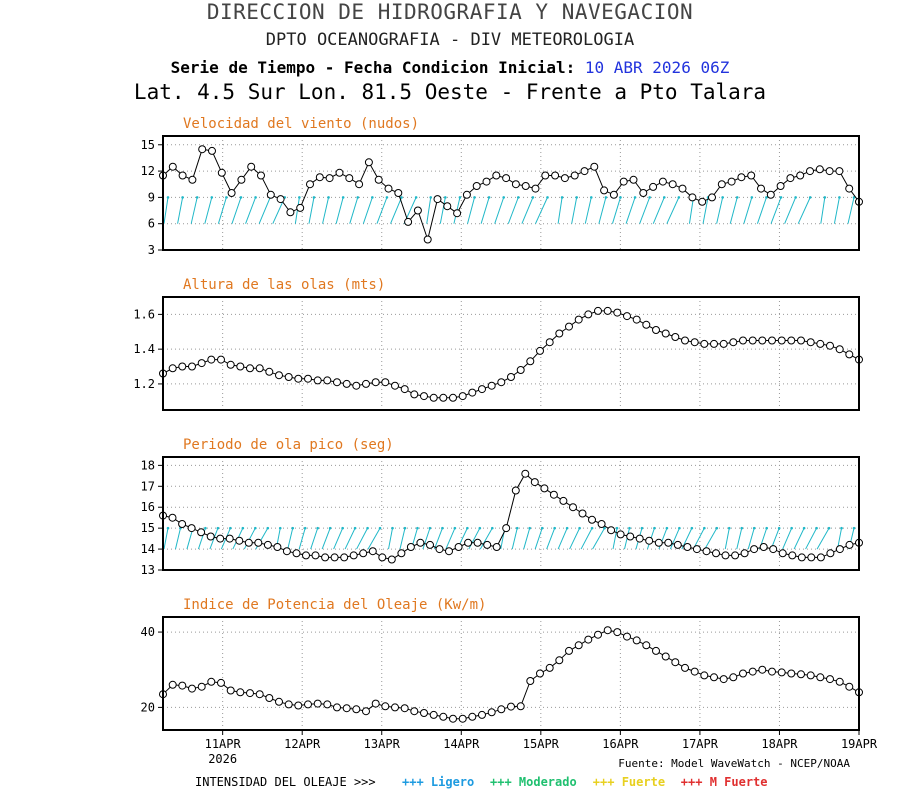  Describe the element at coordinates (438, 782) in the screenshot. I see `legend-item: +++ Ligero` at that location.